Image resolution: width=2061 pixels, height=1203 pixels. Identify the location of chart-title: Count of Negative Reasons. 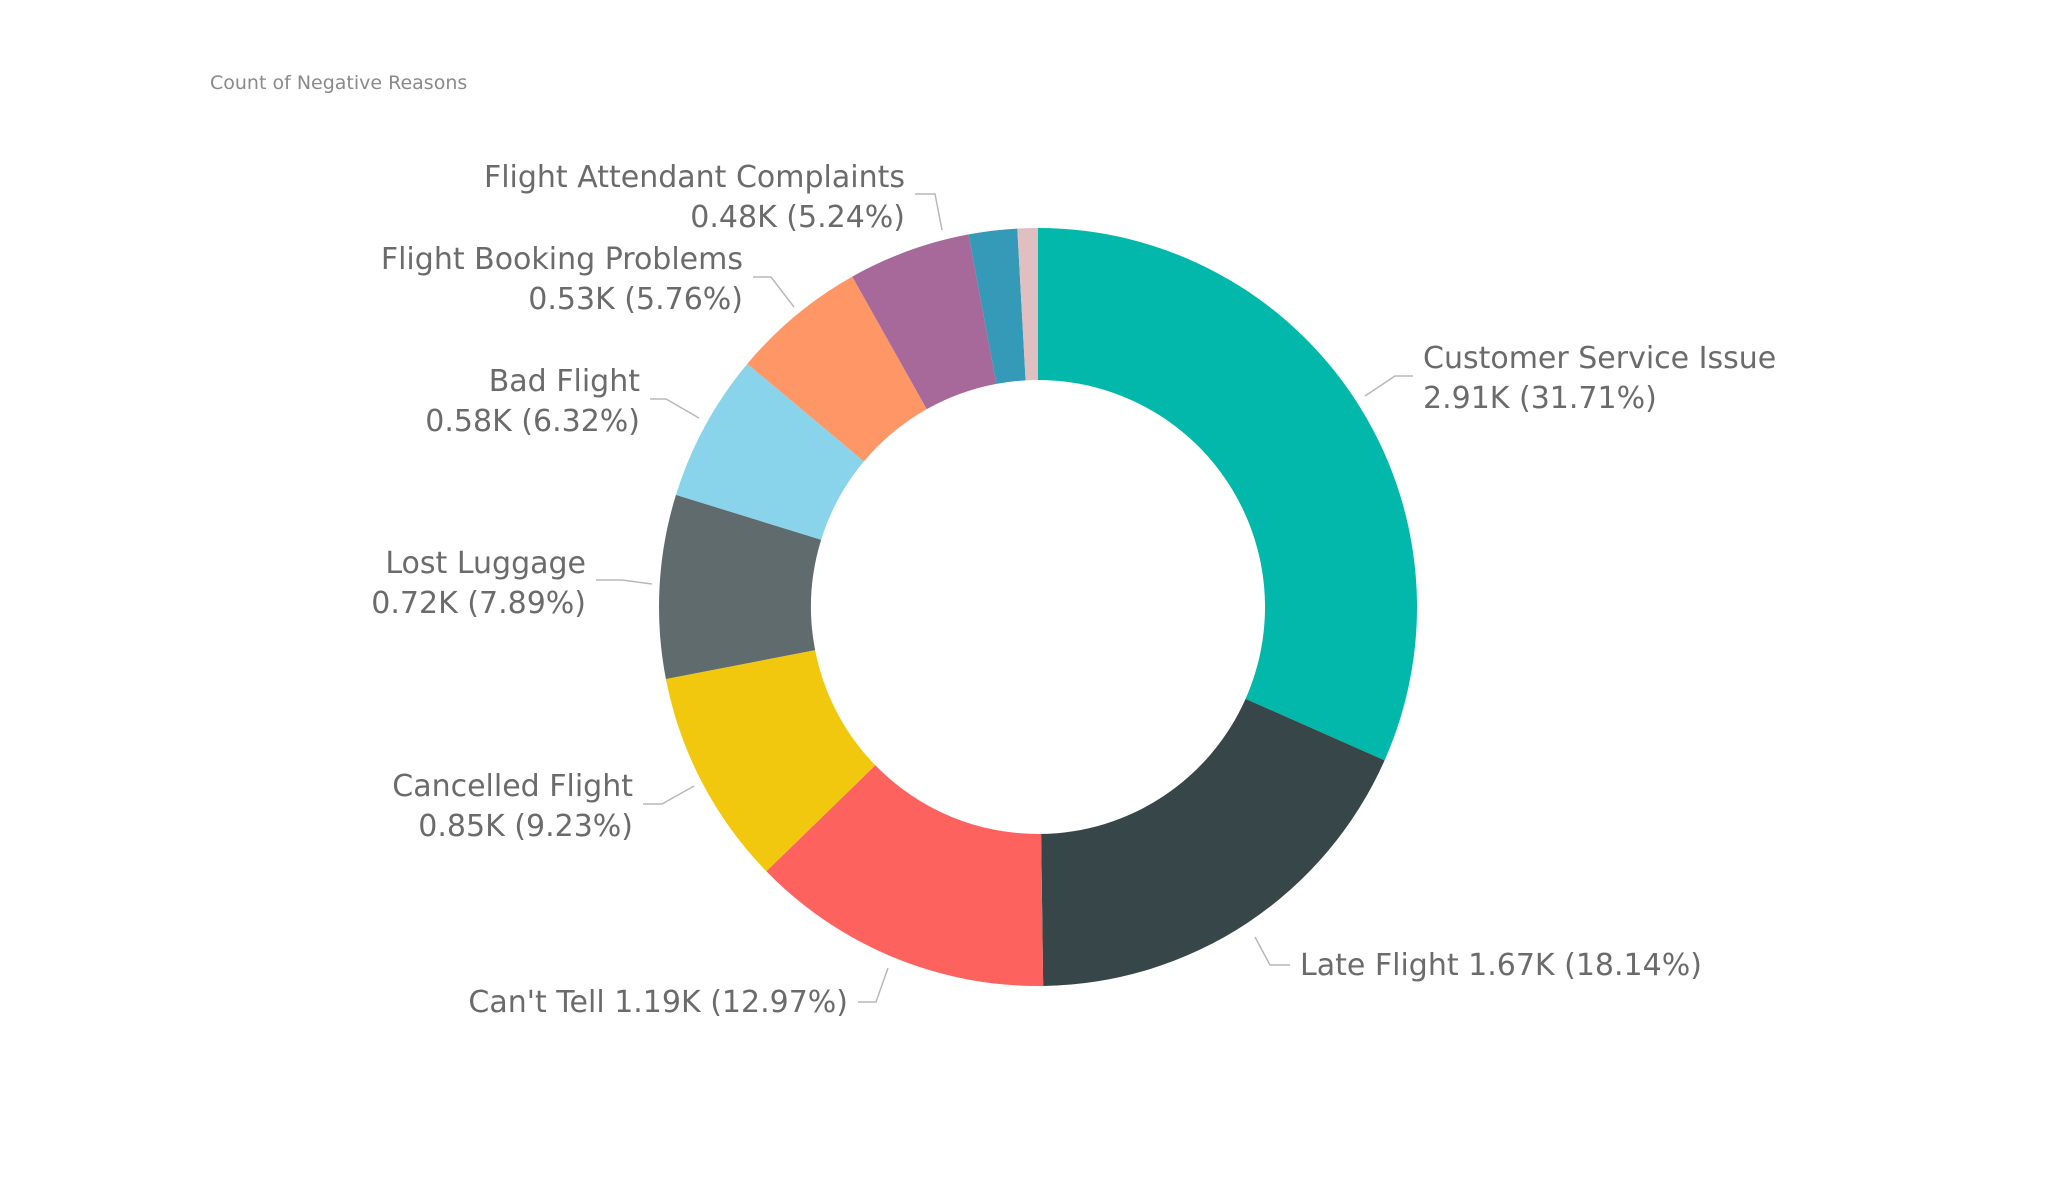
(339, 83).